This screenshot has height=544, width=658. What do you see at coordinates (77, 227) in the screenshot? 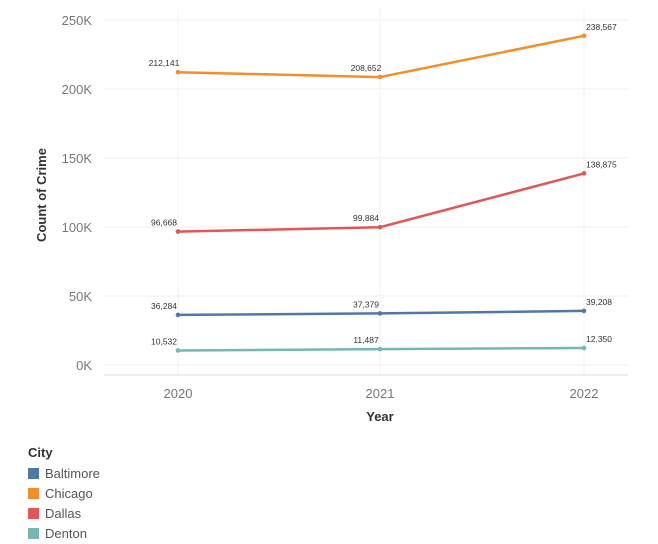
I see `y-tick-label: 100K` at bounding box center [77, 227].